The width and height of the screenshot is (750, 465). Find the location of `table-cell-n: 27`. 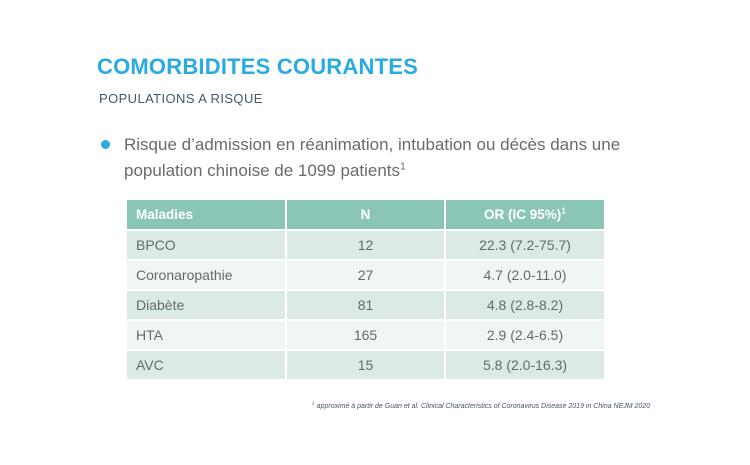

table-cell-n: 27 is located at coordinates (366, 275).